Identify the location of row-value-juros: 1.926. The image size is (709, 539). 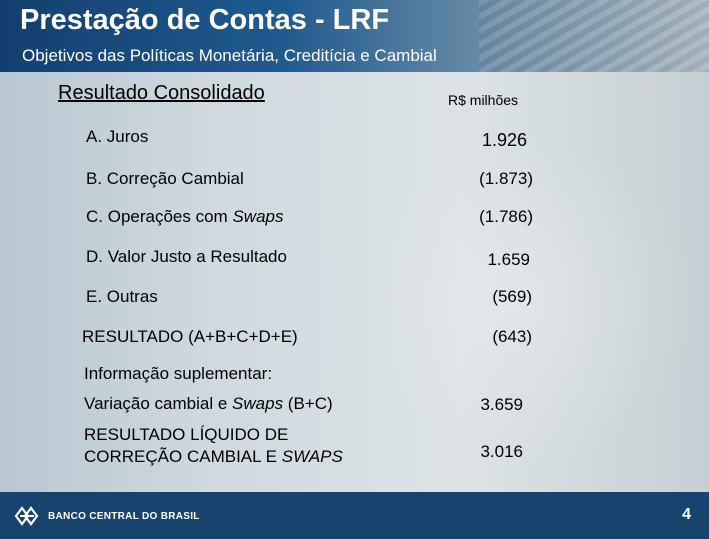
(504, 140).